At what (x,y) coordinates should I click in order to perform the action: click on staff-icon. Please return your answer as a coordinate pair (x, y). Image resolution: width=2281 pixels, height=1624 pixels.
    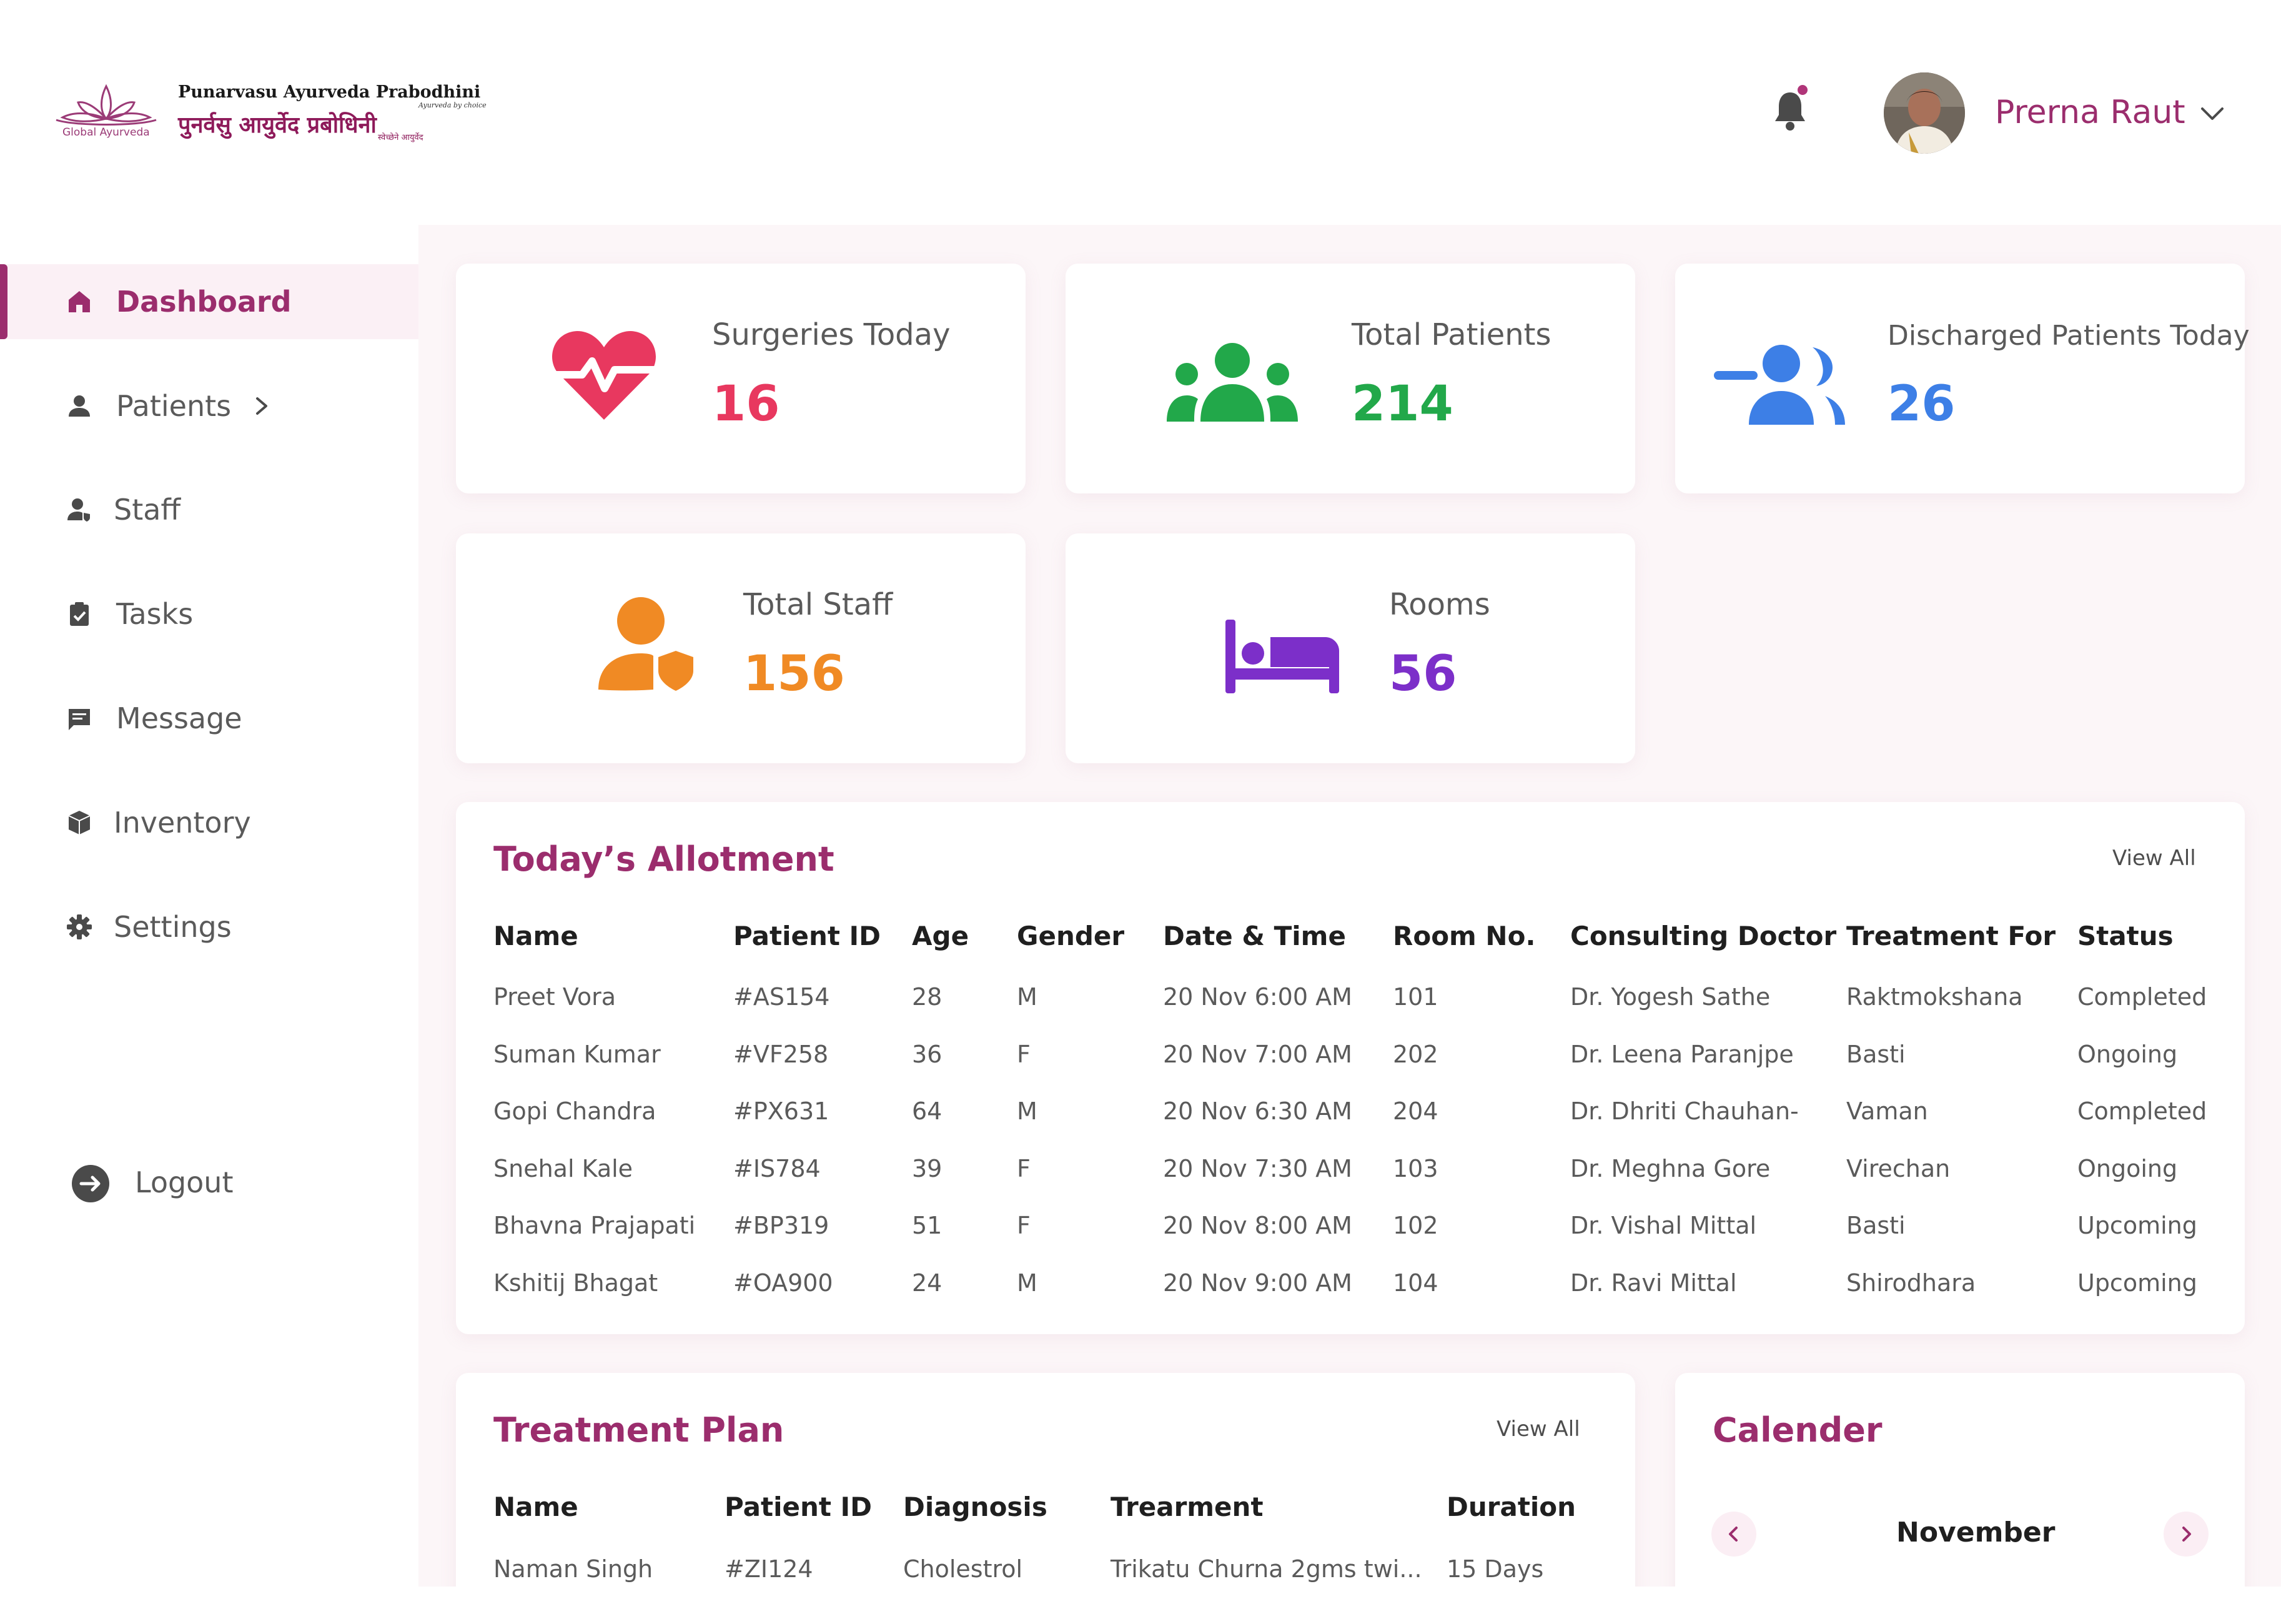
    Looking at the image, I should click on (78, 510).